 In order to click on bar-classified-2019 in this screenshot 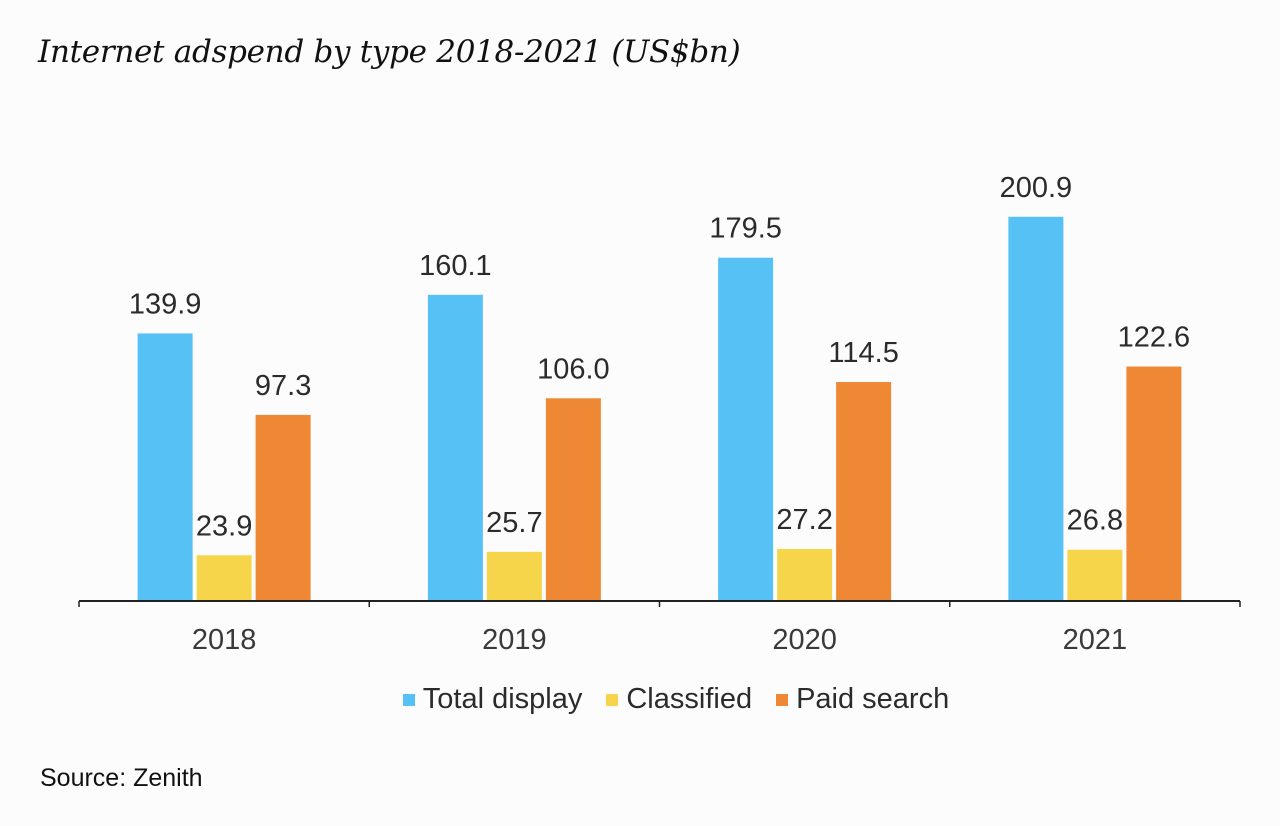, I will do `click(514, 576)`.